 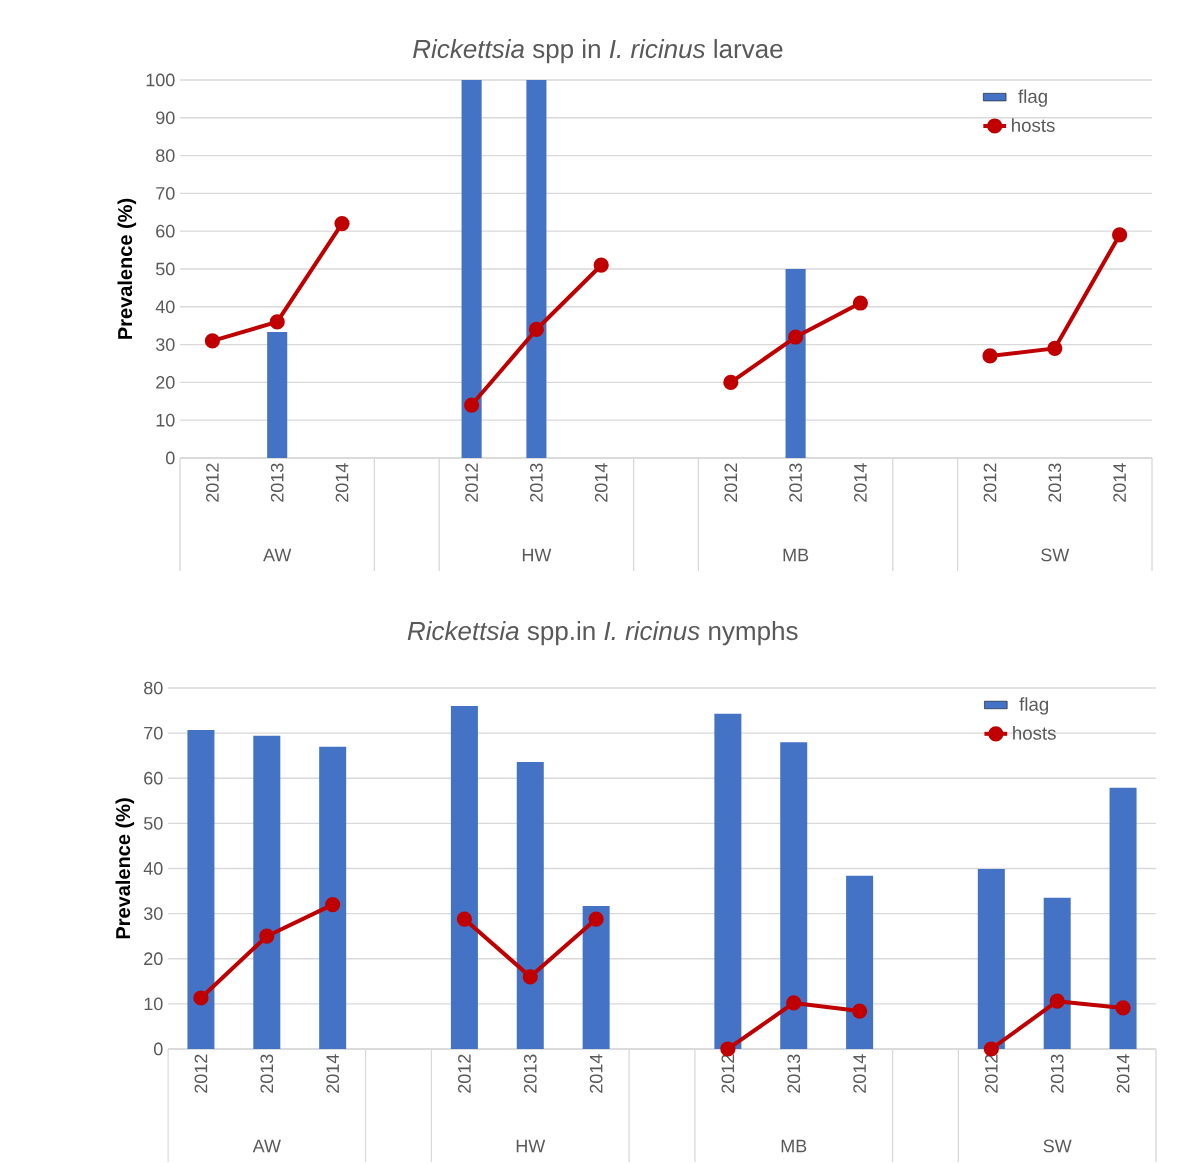 What do you see at coordinates (160, 80) in the screenshot?
I see `y-tick-label: 100` at bounding box center [160, 80].